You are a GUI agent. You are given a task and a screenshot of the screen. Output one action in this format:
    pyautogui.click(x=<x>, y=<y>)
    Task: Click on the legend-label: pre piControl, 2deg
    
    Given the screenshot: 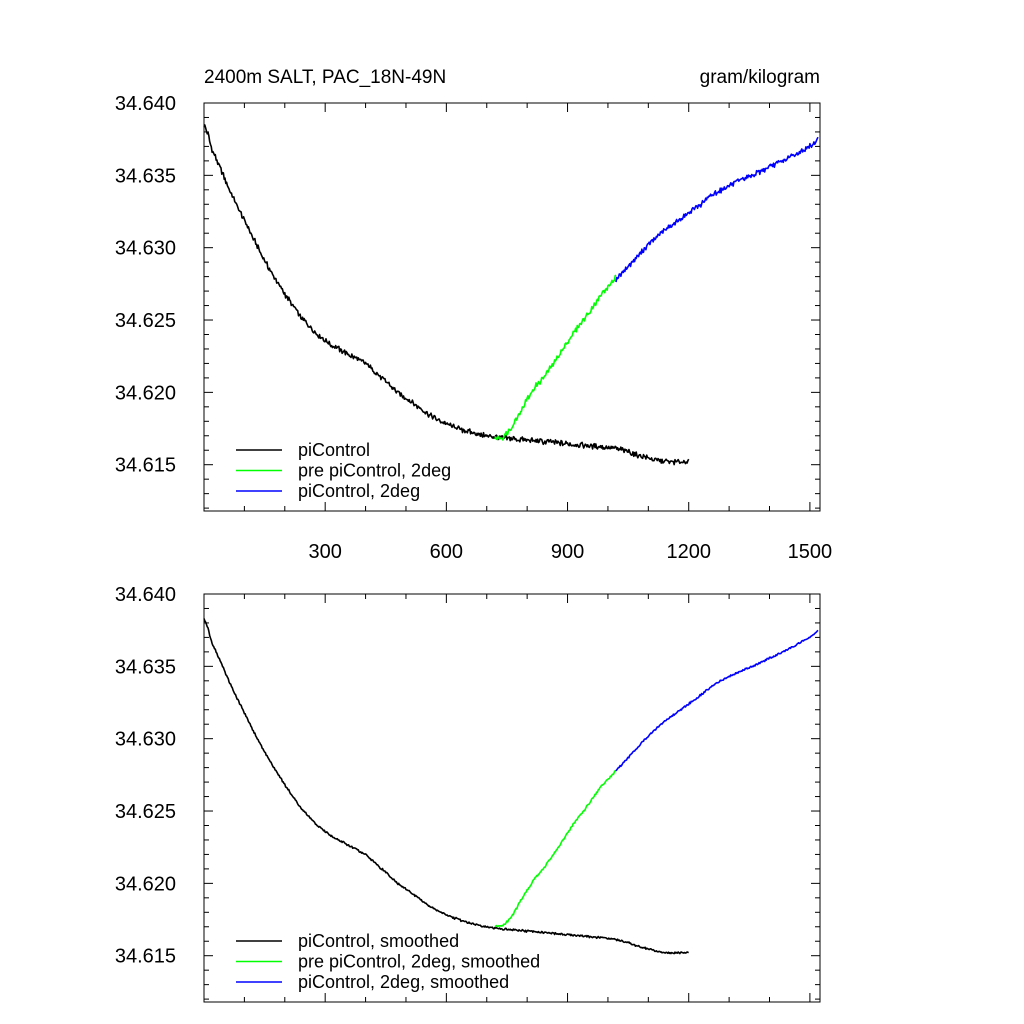 What is the action you would take?
    pyautogui.click(x=374, y=471)
    